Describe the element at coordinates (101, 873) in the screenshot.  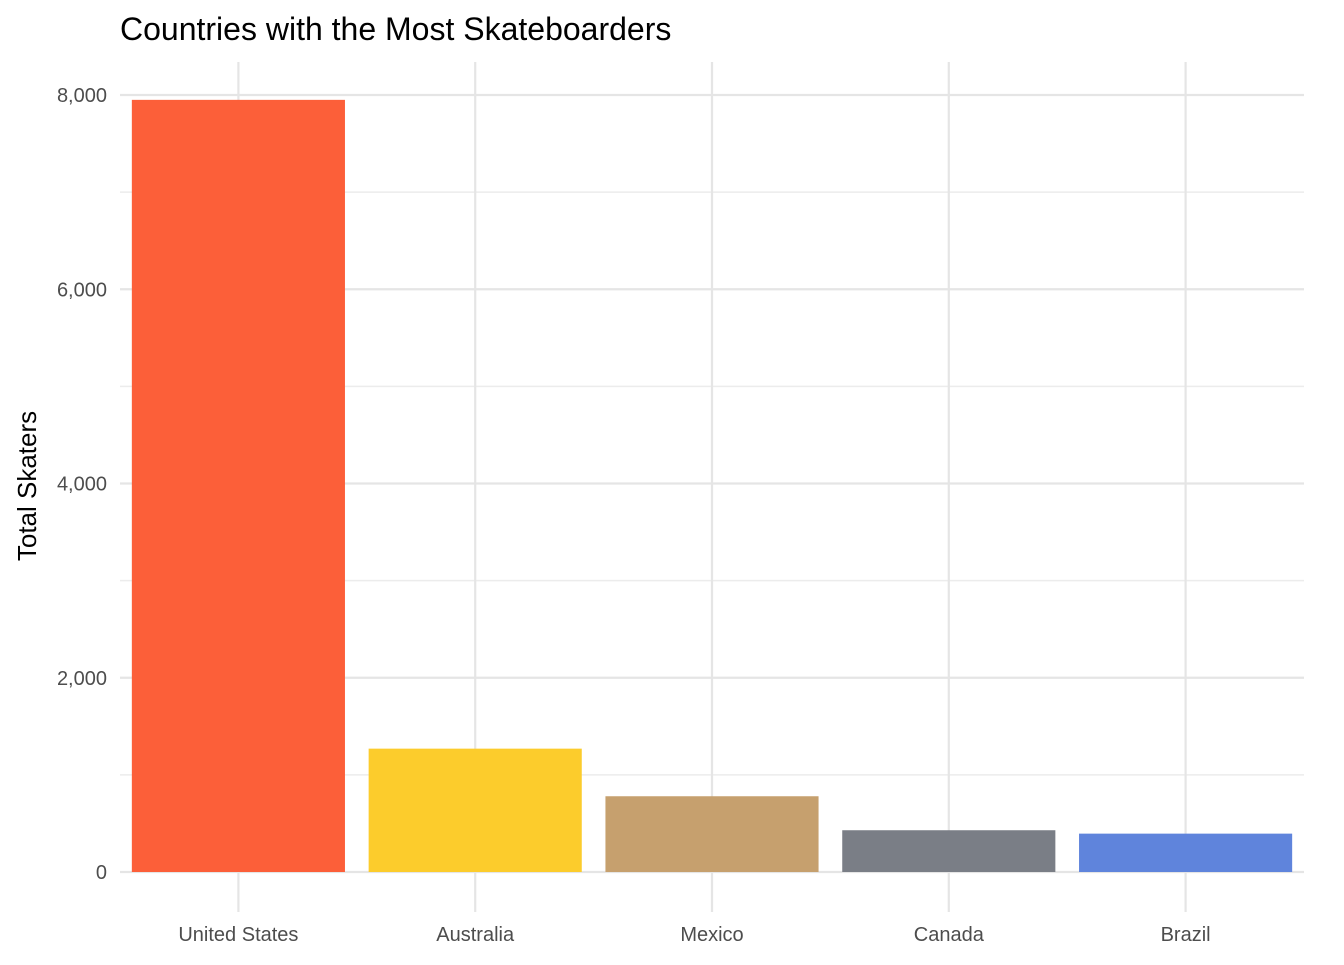
I see `y-tick-label: 0` at that location.